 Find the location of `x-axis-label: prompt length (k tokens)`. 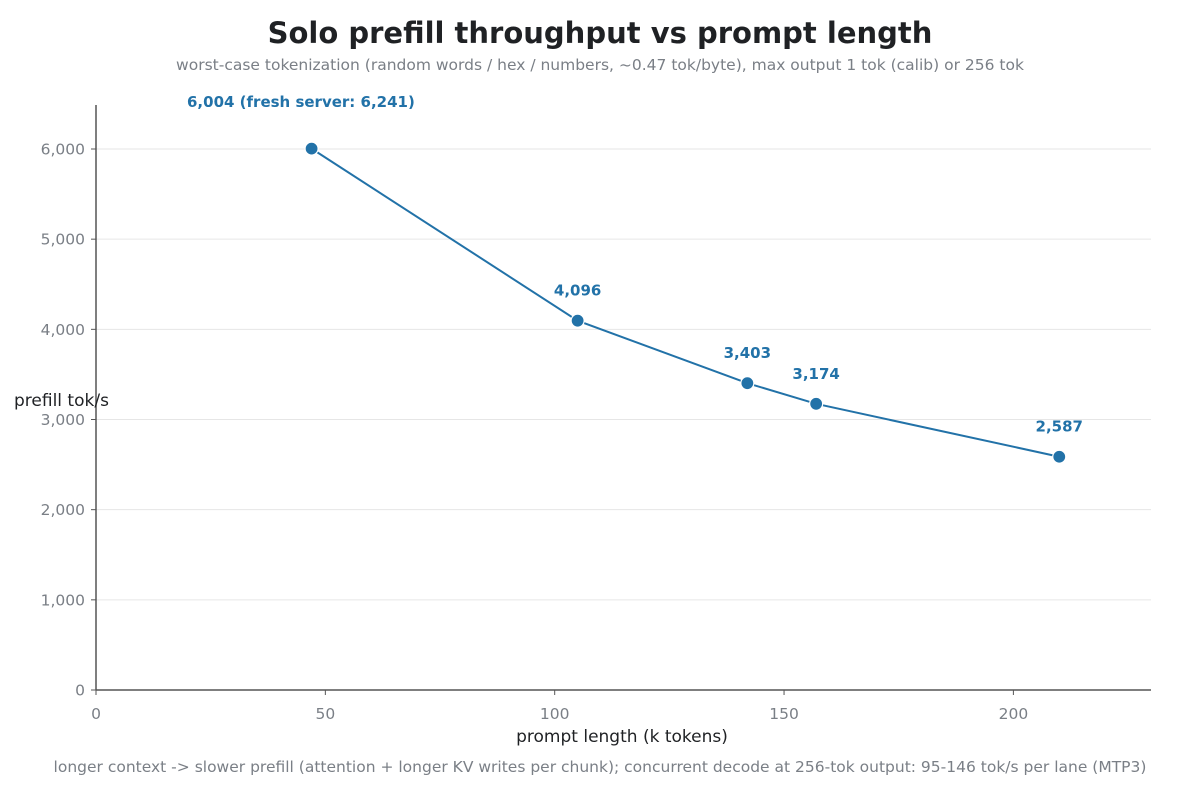

x-axis-label: prompt length (k tokens) is located at coordinates (622, 737).